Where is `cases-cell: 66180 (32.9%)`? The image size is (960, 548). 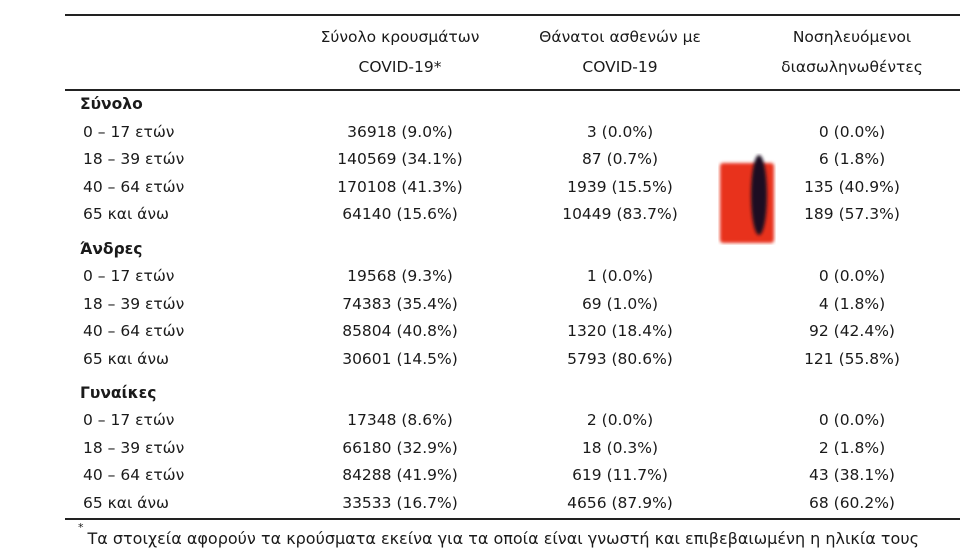
cases-cell: 66180 (32.9%) is located at coordinates (400, 448).